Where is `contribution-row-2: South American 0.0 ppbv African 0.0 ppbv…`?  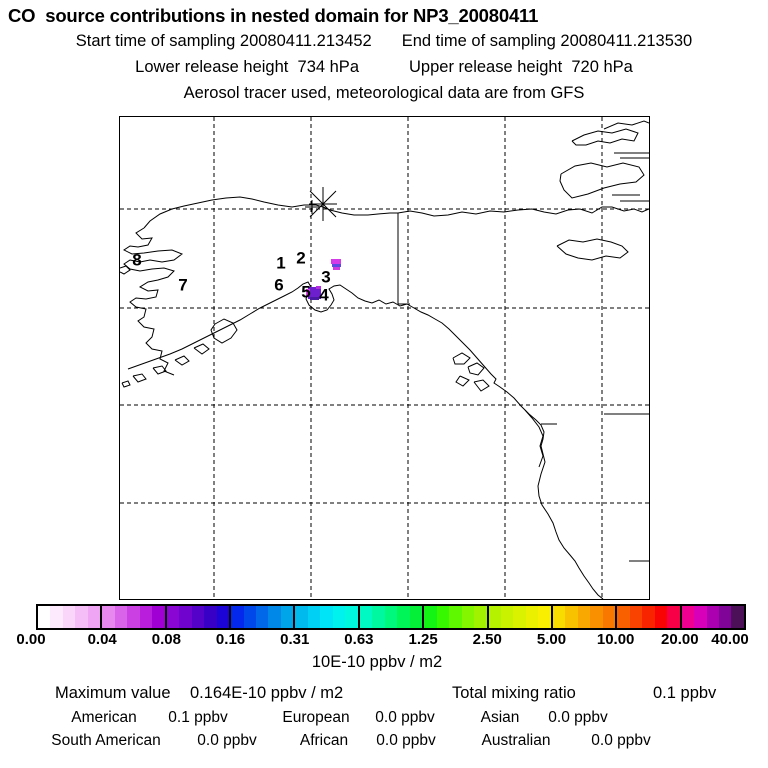 contribution-row-2: South American 0.0 ppbv African 0.0 ppbv… is located at coordinates (384, 740).